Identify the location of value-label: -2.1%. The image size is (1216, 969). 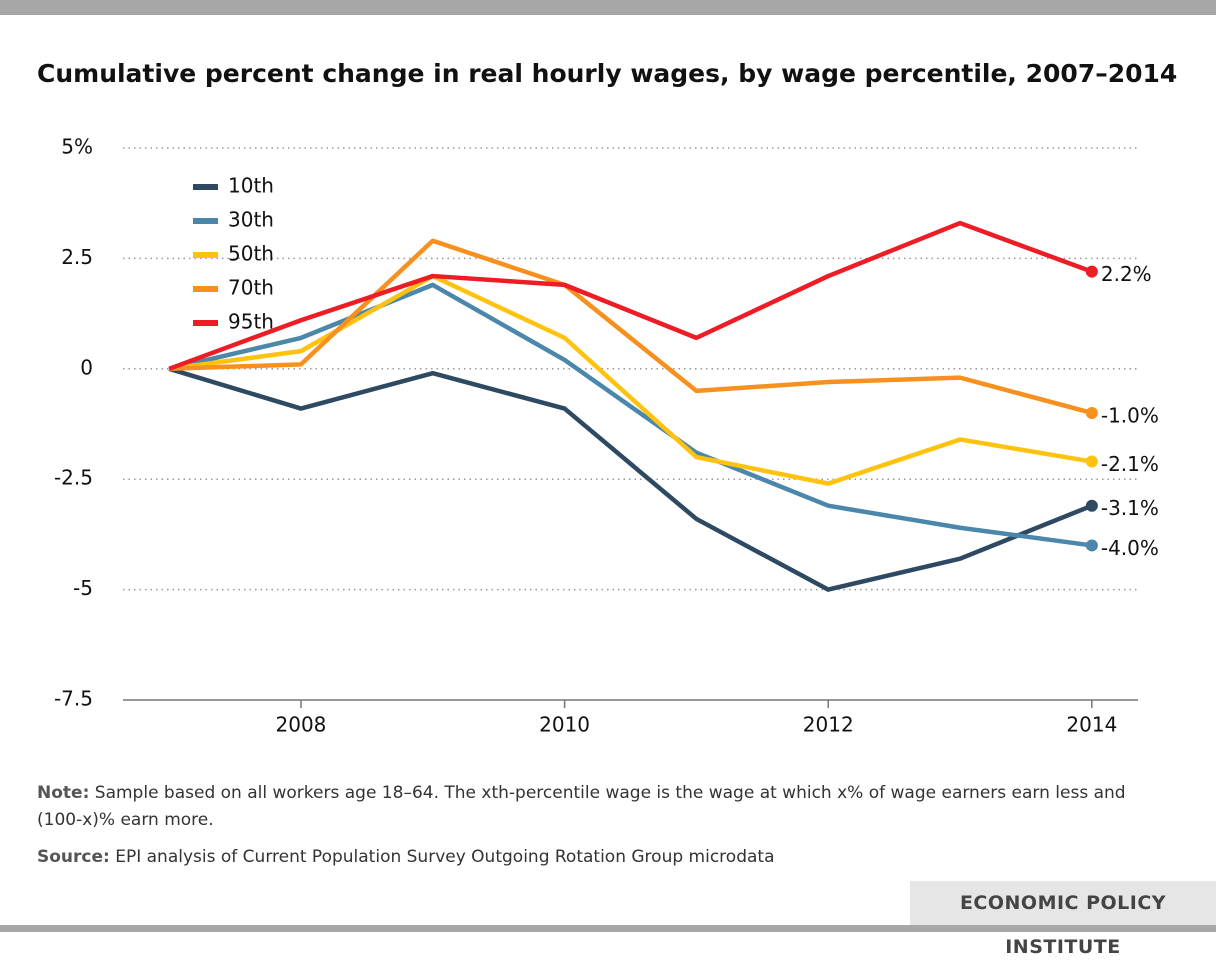
(1130, 464).